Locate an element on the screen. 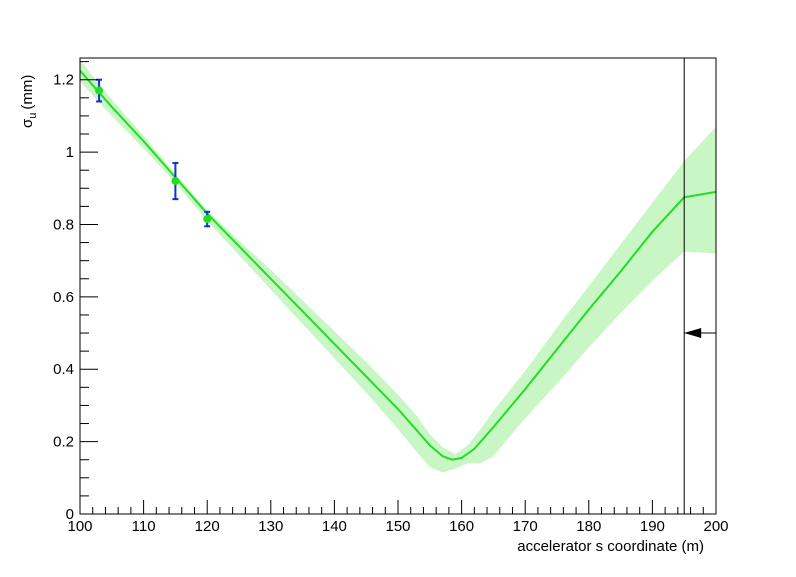  x-tick-label: 150 is located at coordinates (397, 526).